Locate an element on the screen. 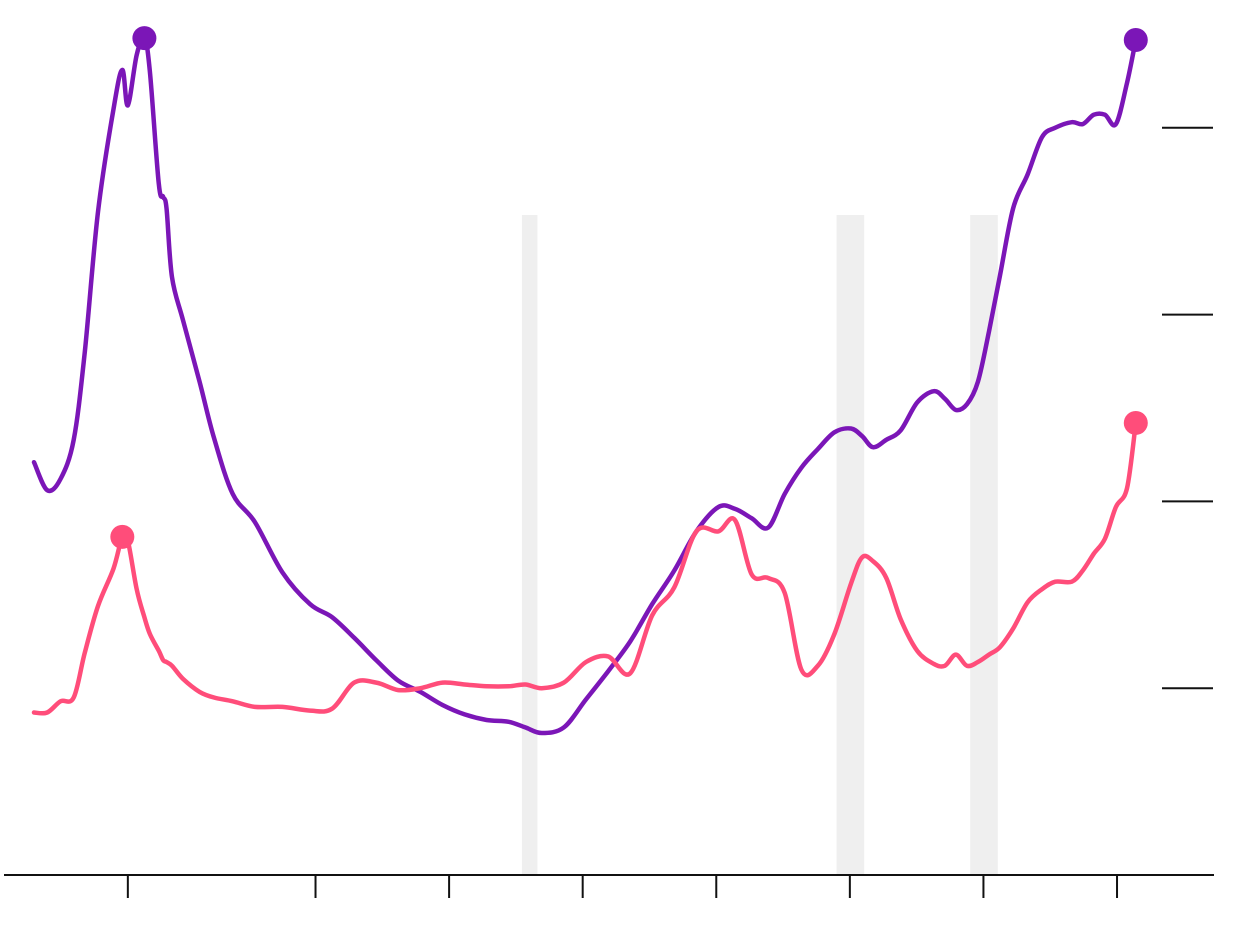 Image resolution: width=1240 pixels, height=940 pixels. series-2-peak-marker is located at coordinates (122, 536).